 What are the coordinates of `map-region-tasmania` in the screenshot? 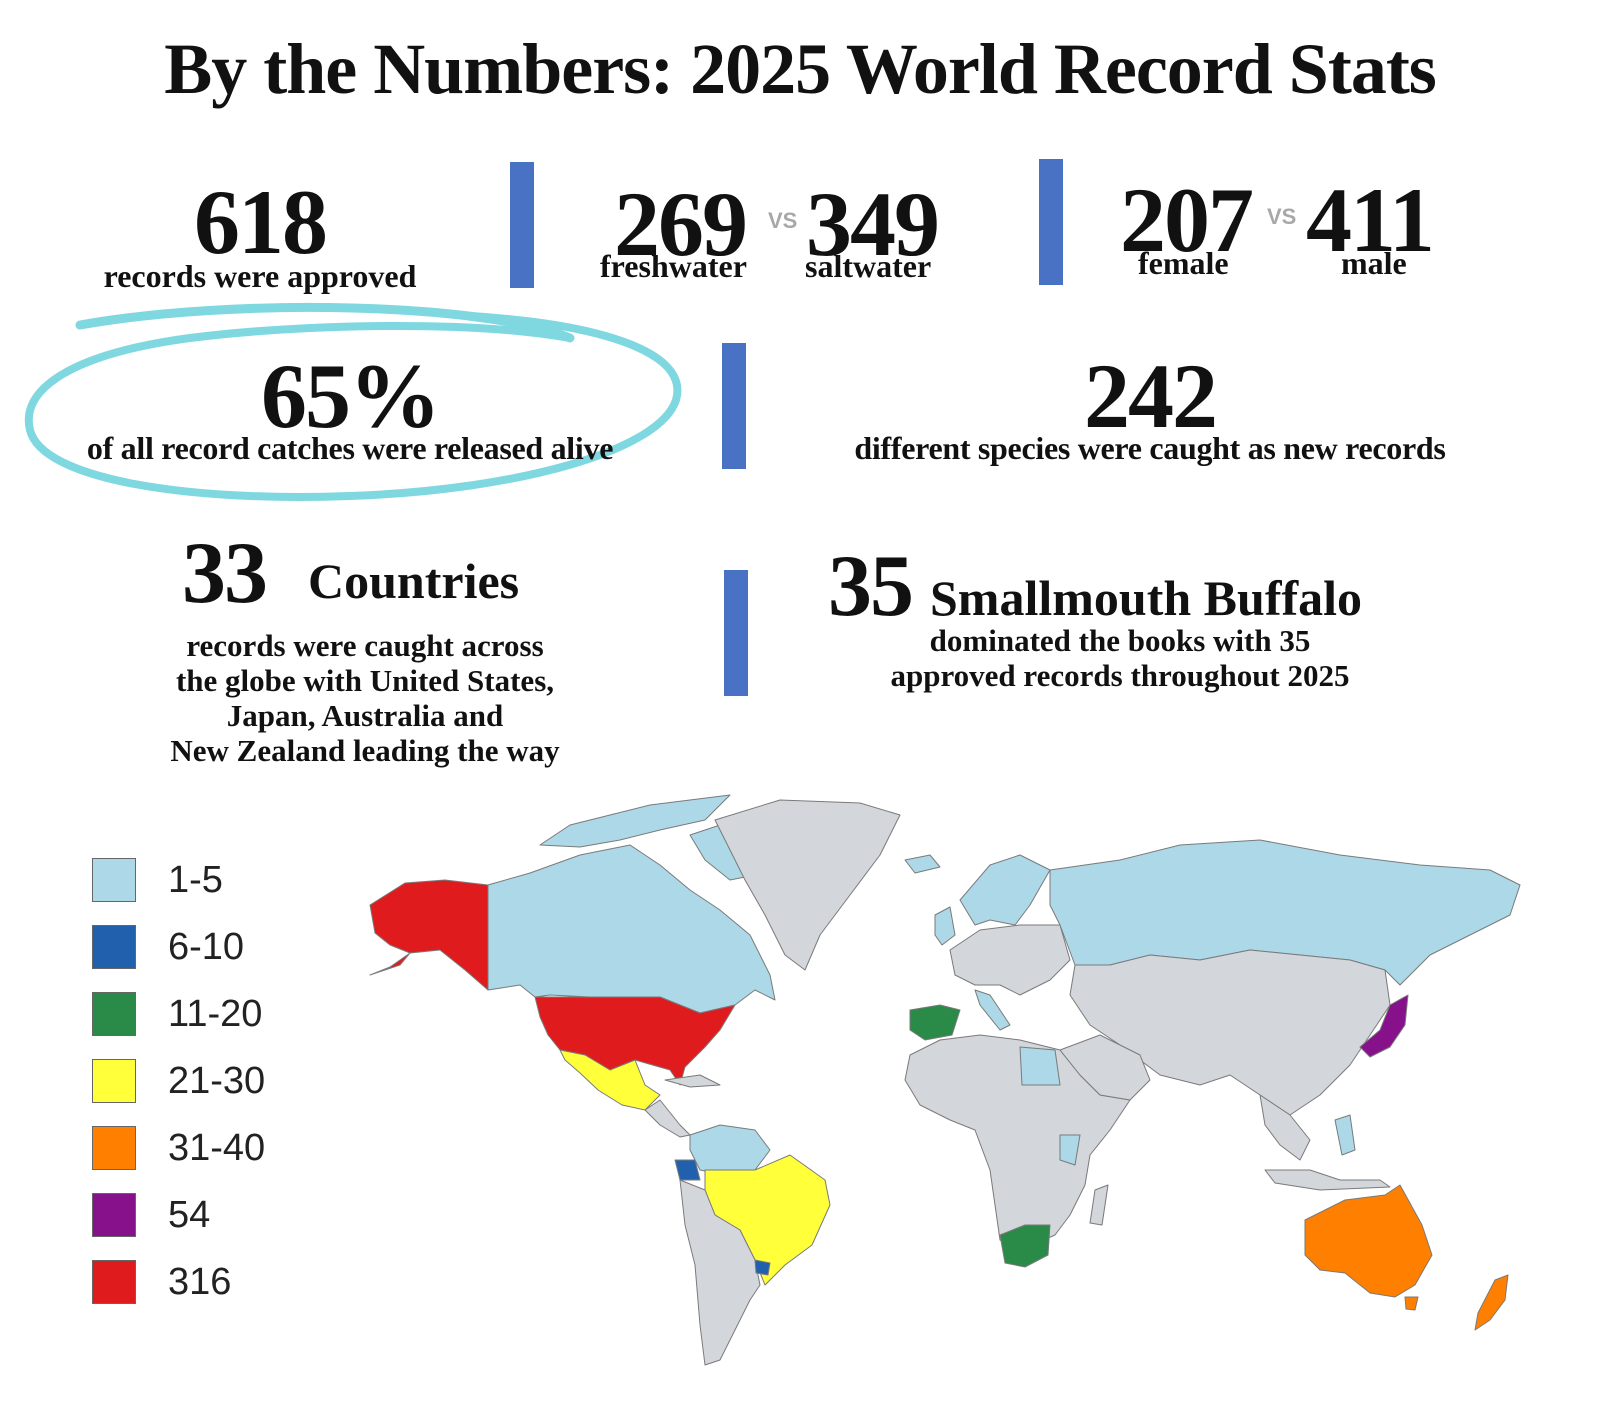 It's located at (1411, 1303).